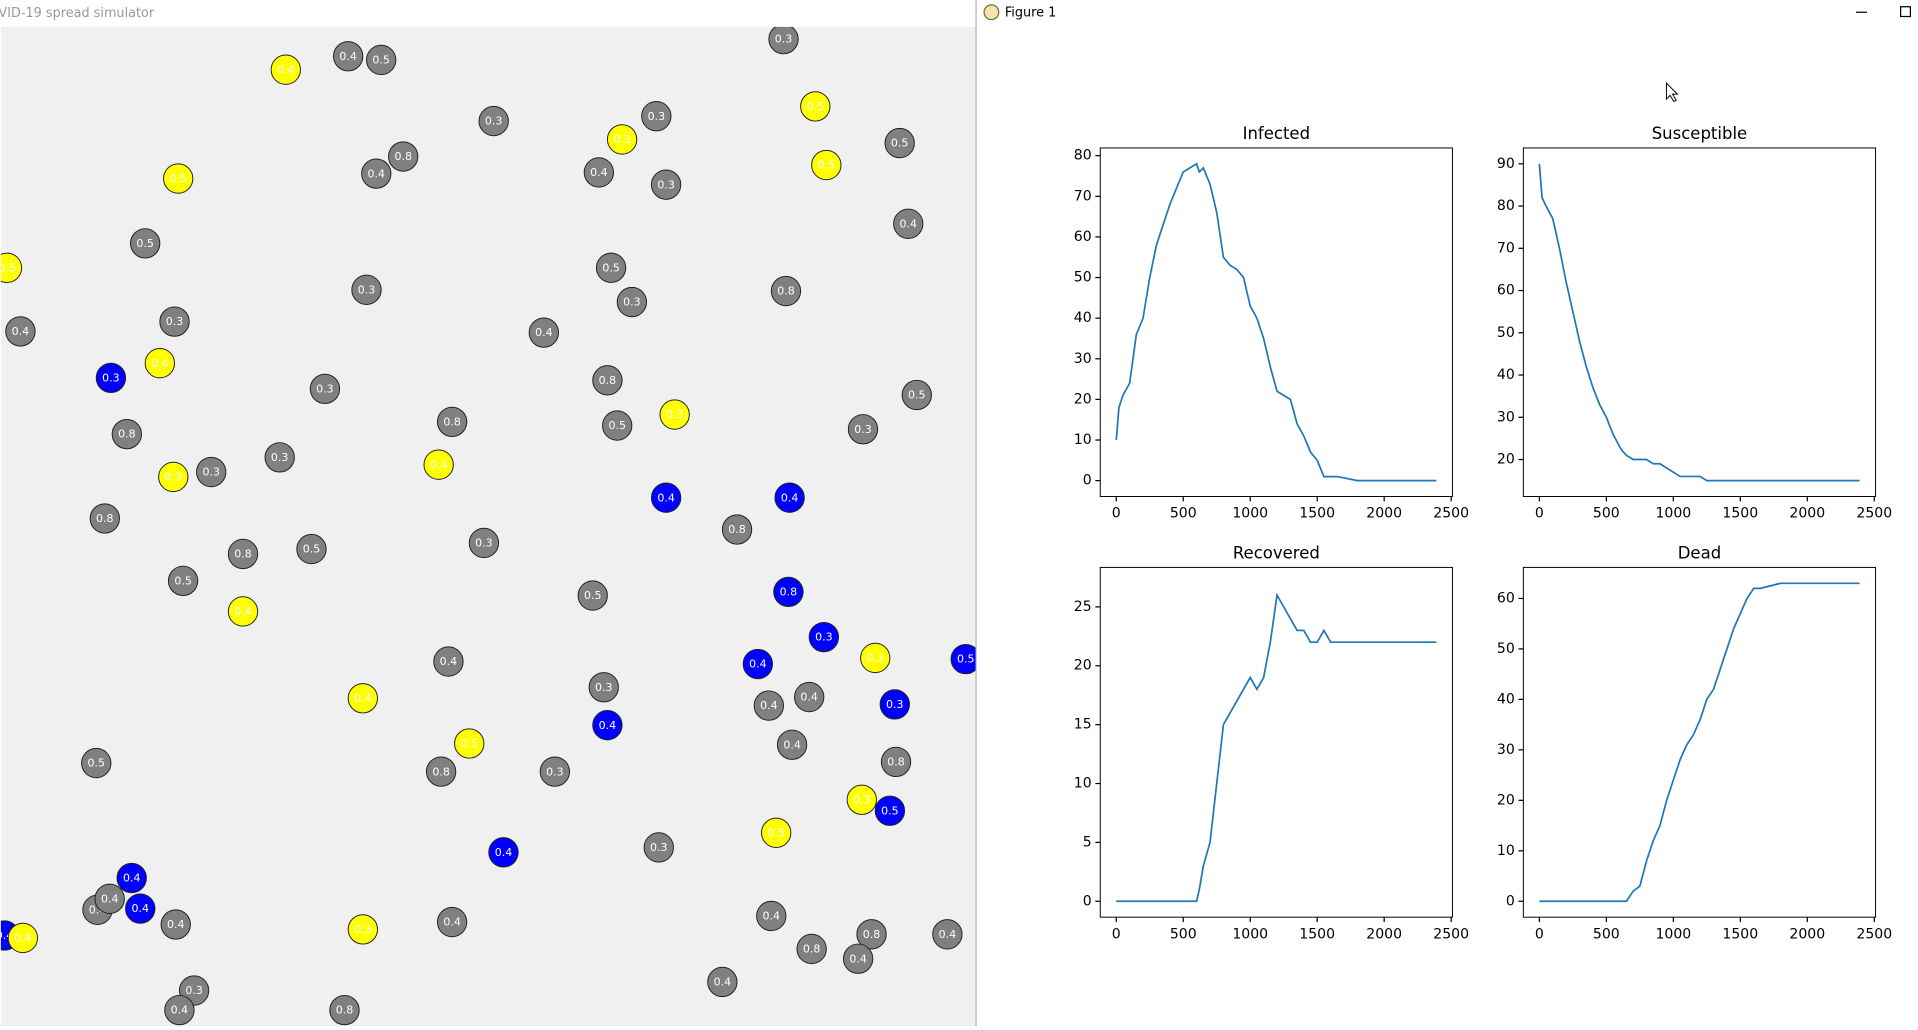  I want to click on x-tick-label: 500, so click(1183, 514).